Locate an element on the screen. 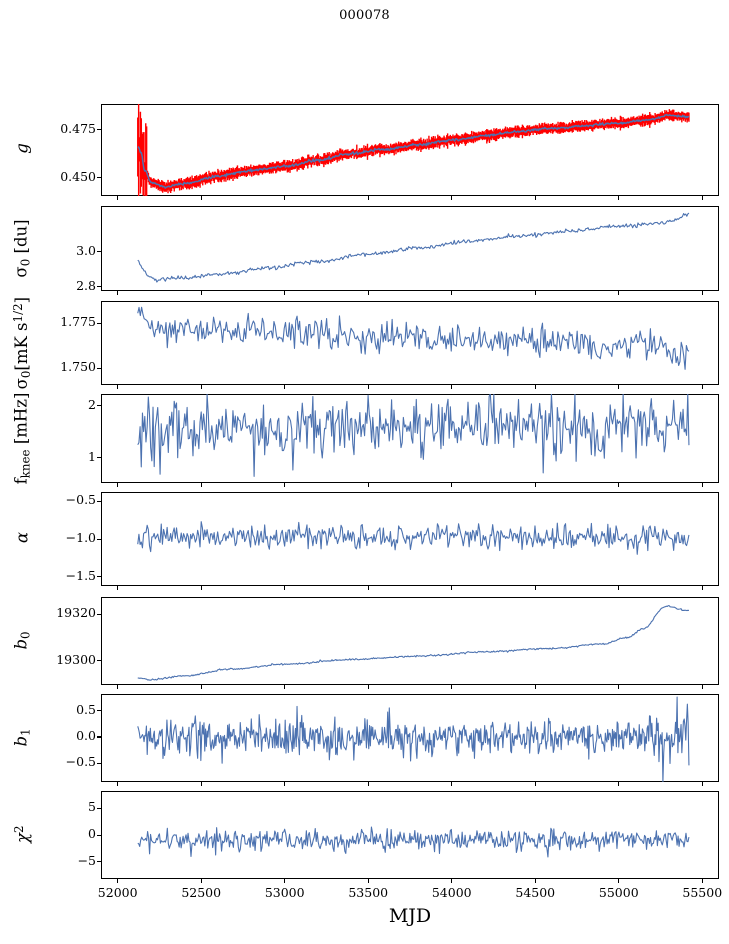 This screenshot has width=729, height=944. plot-area-sigma0-mk is located at coordinates (410, 343).